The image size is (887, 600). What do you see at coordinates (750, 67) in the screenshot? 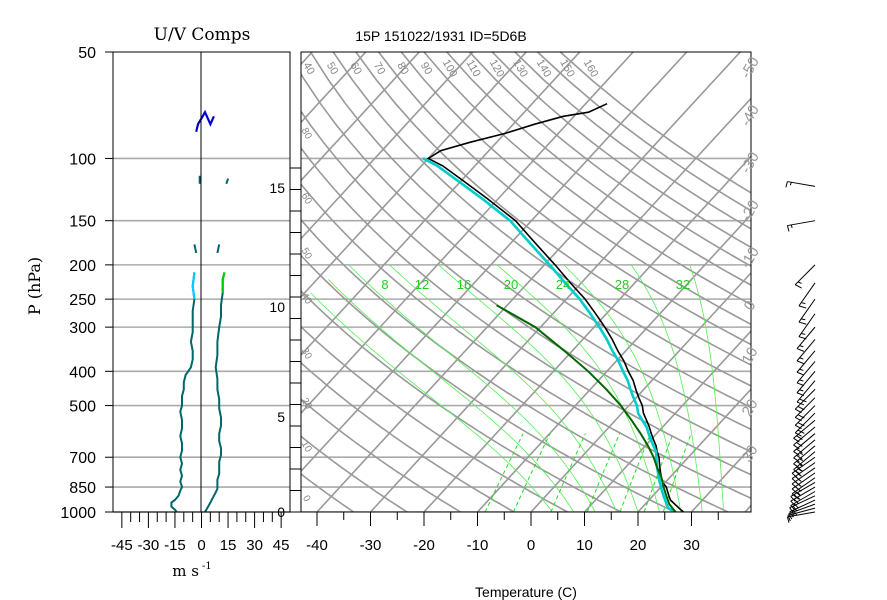
I see `right-adiabat-label: -50` at bounding box center [750, 67].